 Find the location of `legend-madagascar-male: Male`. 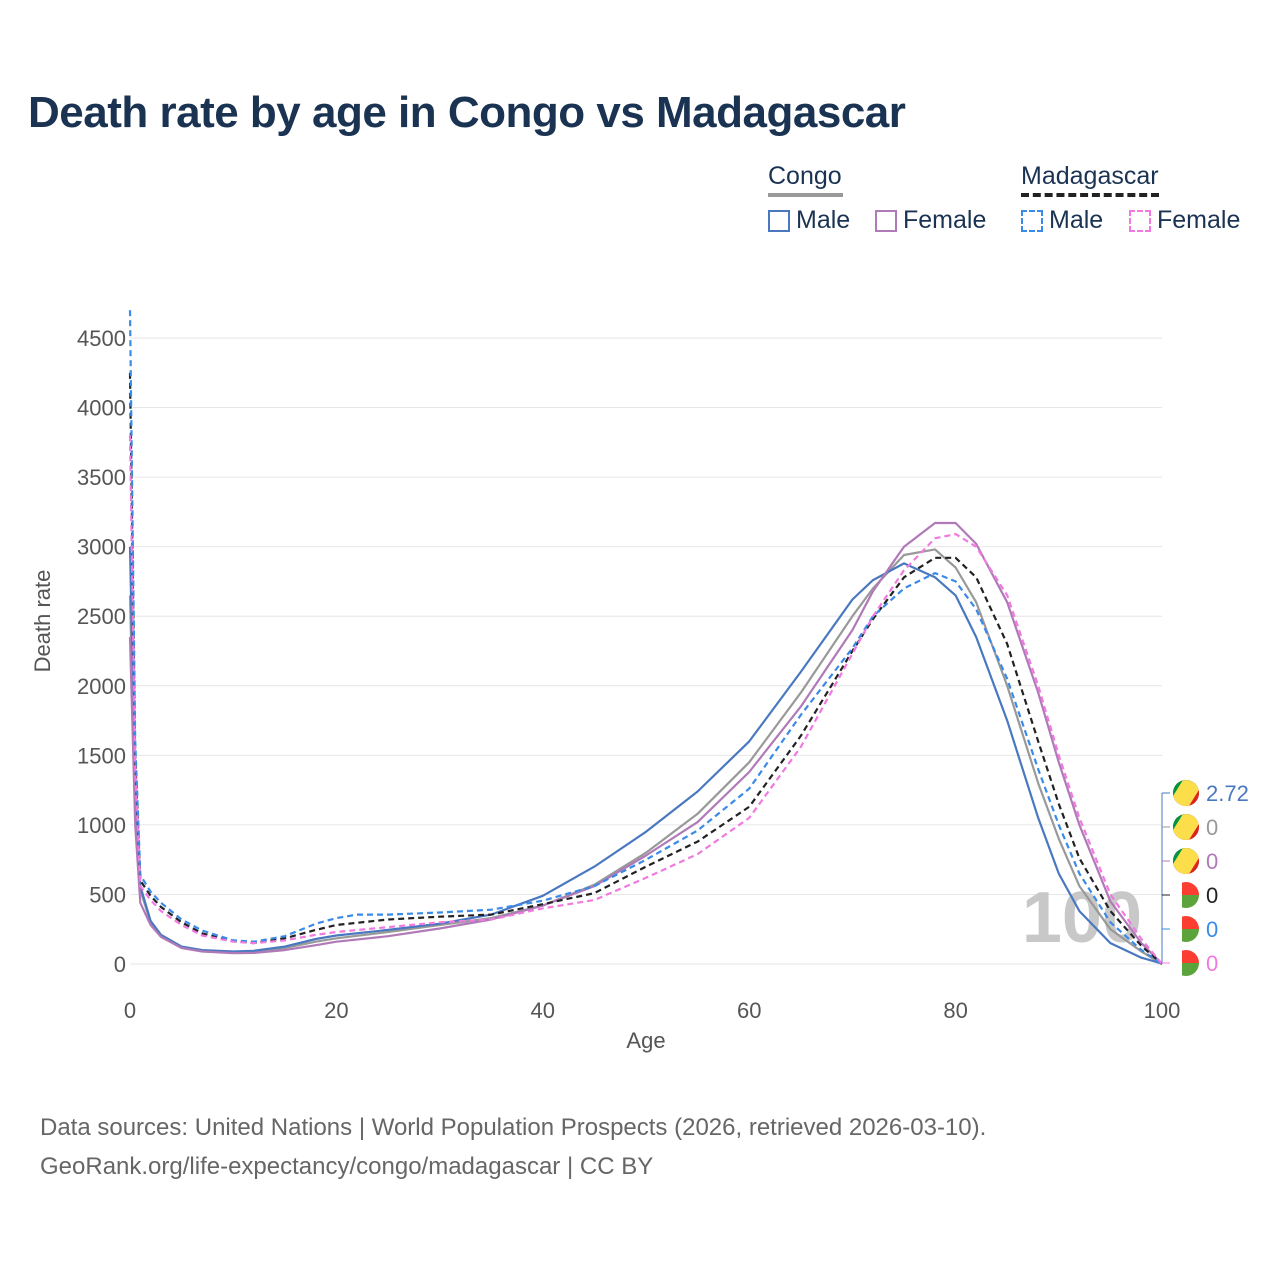

legend-madagascar-male: Male is located at coordinates (1062, 220).